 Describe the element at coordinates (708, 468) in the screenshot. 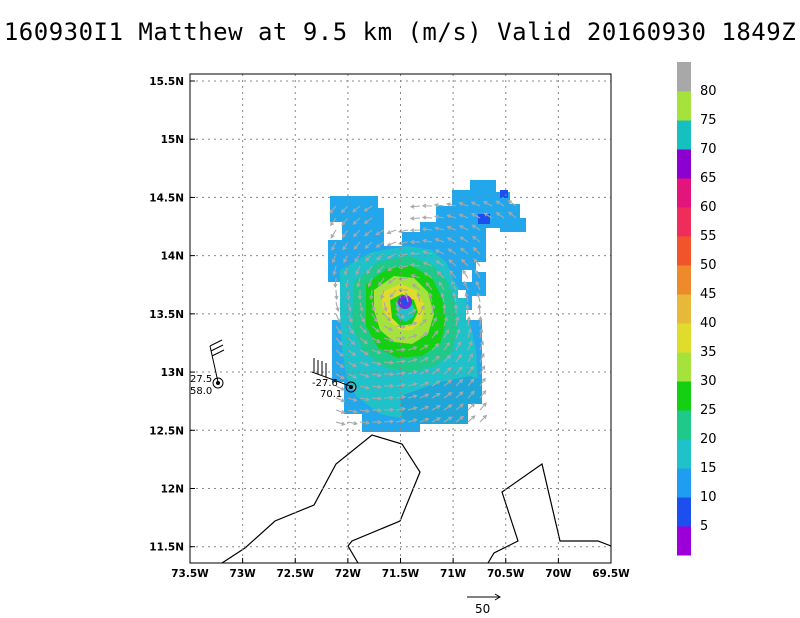

I see `colorbar-label: 15` at that location.